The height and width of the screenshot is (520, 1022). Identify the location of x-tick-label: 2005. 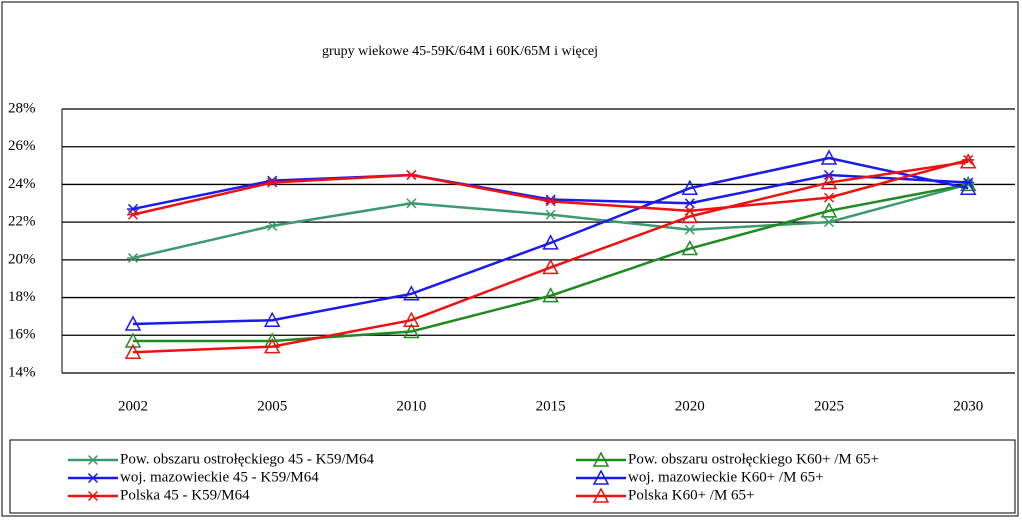
(272, 406).